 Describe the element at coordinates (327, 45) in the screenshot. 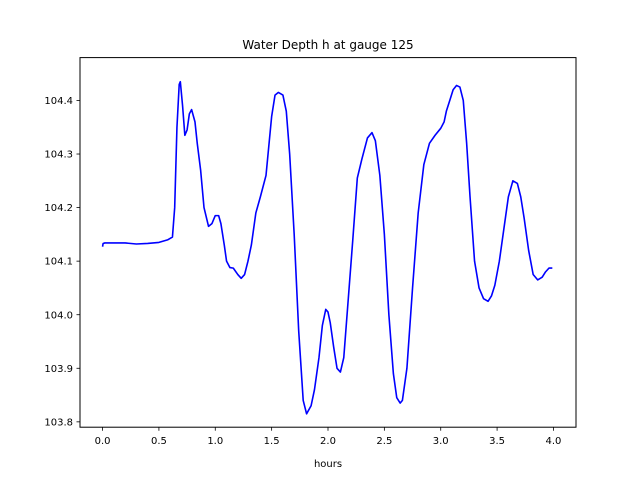

I see `chart-title: Water Depth h at gauge 125` at that location.